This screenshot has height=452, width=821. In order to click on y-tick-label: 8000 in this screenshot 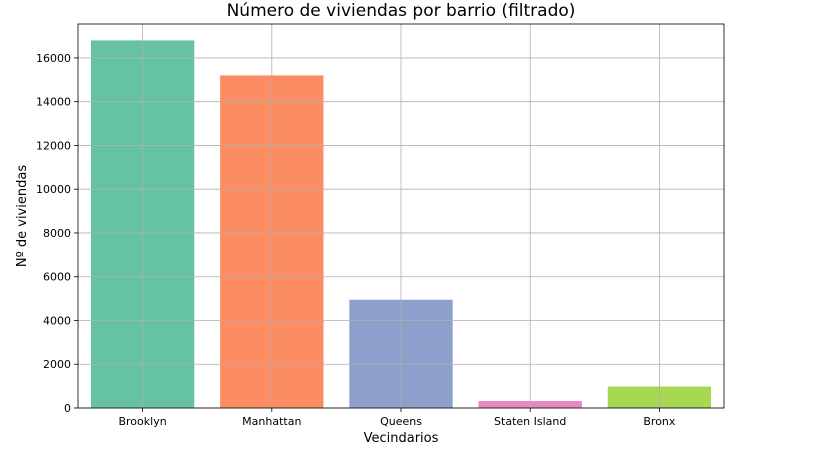, I will do `click(57, 233)`.